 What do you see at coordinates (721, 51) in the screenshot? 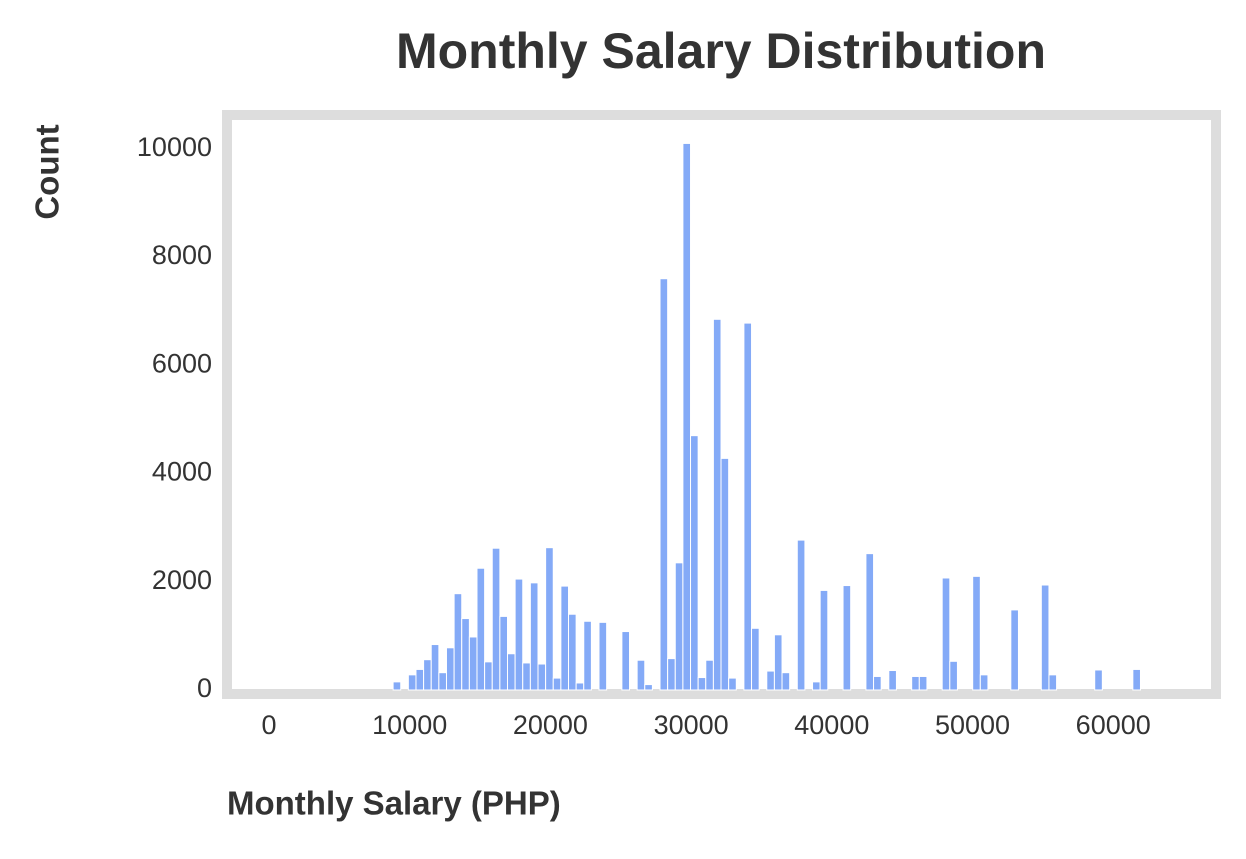
I see `chart-title: Monthly Salary Distribution` at bounding box center [721, 51].